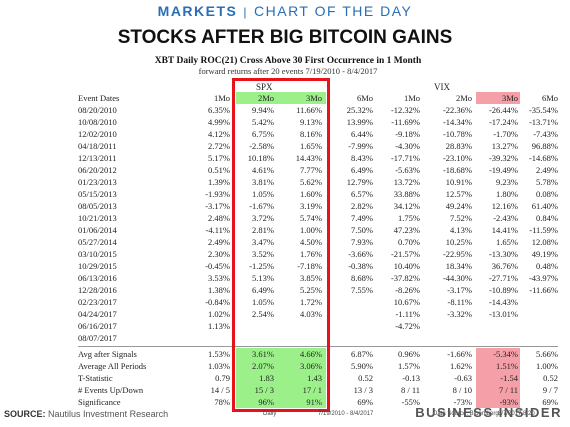 Image resolution: width=570 pixels, height=427 pixels. I want to click on table-cell: -14.43%, so click(503, 302).